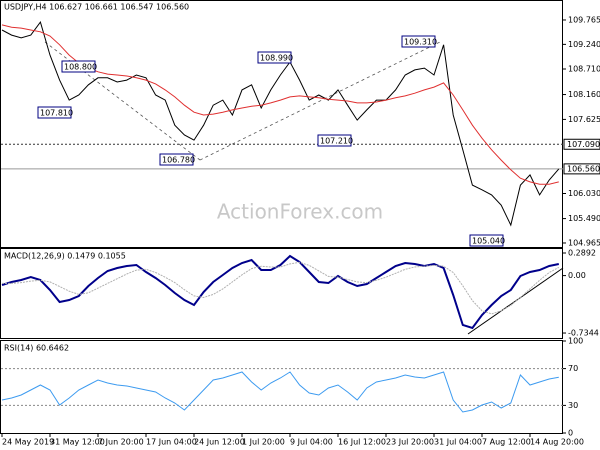 The height and width of the screenshot is (450, 600). I want to click on level-label: 107.090, so click(583, 144).